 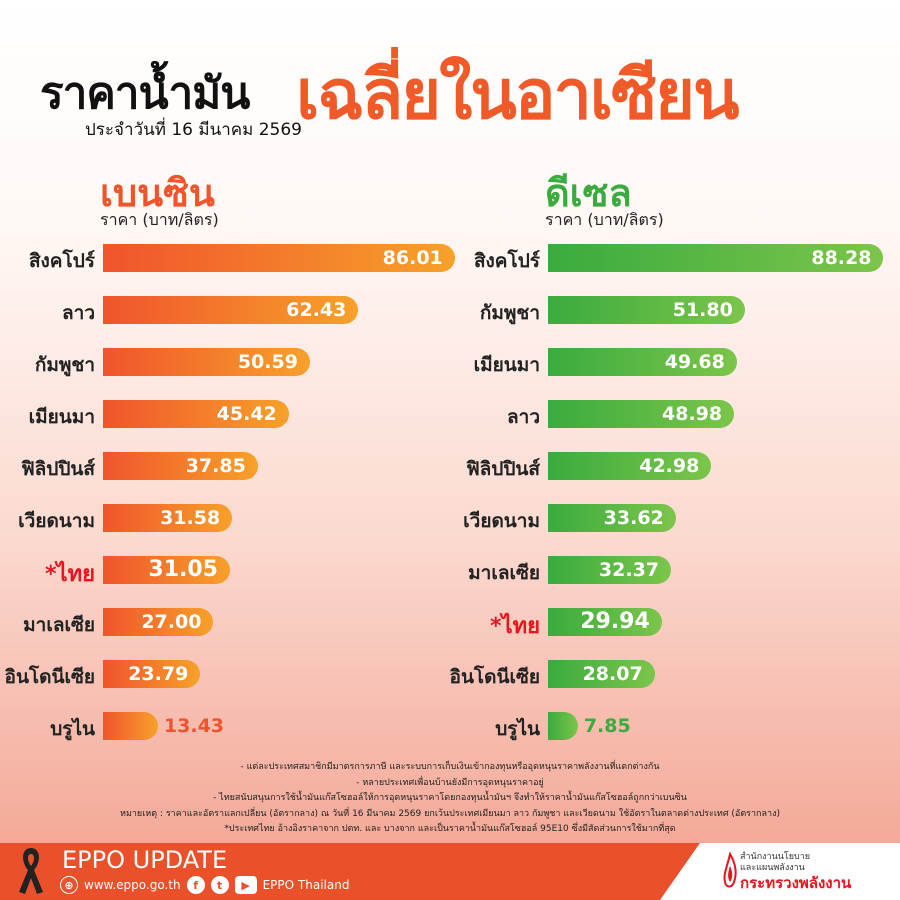 What do you see at coordinates (219, 885) in the screenshot?
I see `twitter-icon: t` at bounding box center [219, 885].